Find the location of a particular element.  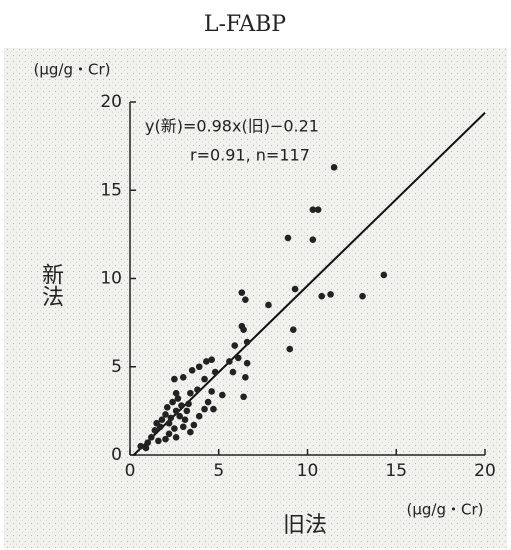

y-tick-label: 15 is located at coordinates (111, 190).